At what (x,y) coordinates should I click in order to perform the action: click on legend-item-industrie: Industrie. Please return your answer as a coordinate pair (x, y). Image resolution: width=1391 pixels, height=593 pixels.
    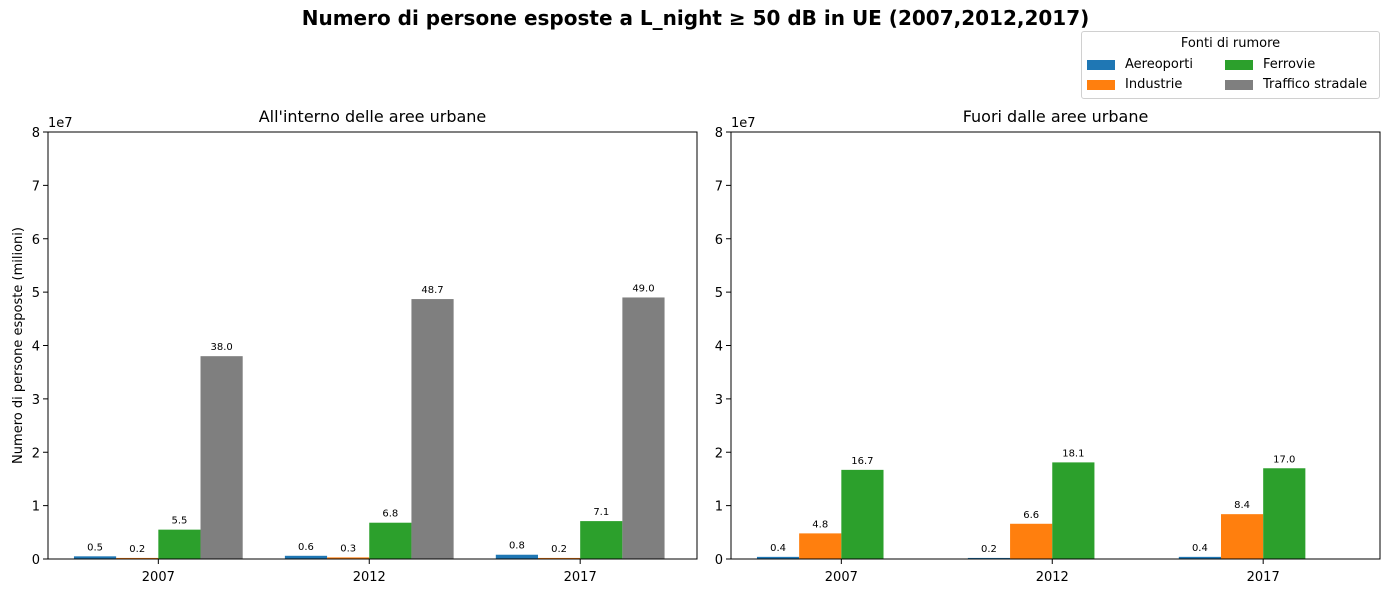
    Looking at the image, I should click on (1134, 84).